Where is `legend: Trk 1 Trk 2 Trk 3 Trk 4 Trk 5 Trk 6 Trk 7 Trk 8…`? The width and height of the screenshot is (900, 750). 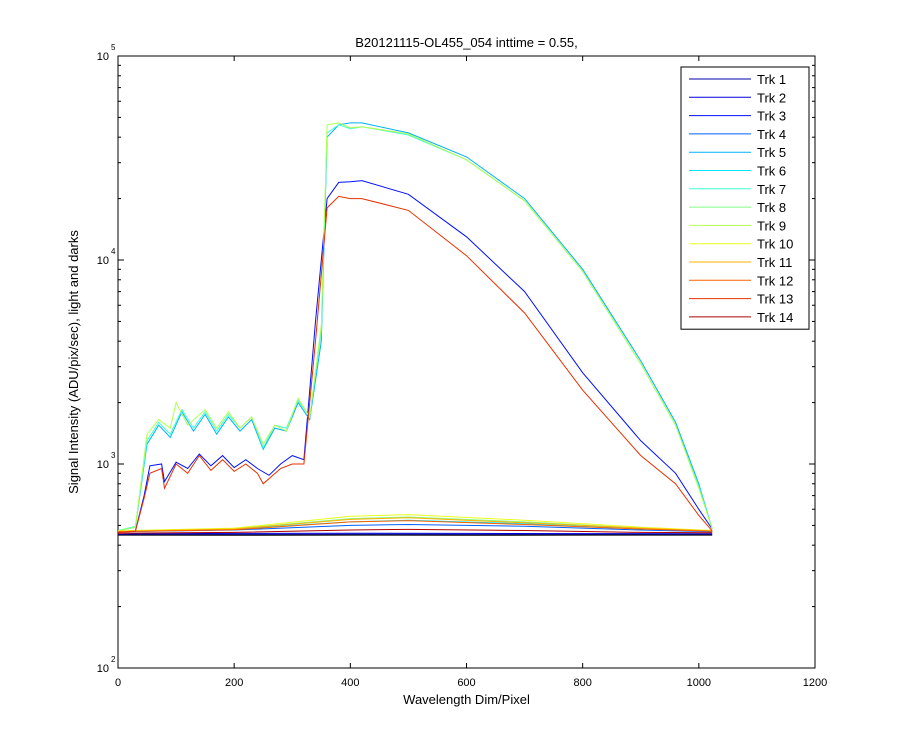 legend: Trk 1 Trk 2 Trk 3 Trk 4 Trk 5 Trk 6 Trk 7 Trk 8… is located at coordinates (745, 198).